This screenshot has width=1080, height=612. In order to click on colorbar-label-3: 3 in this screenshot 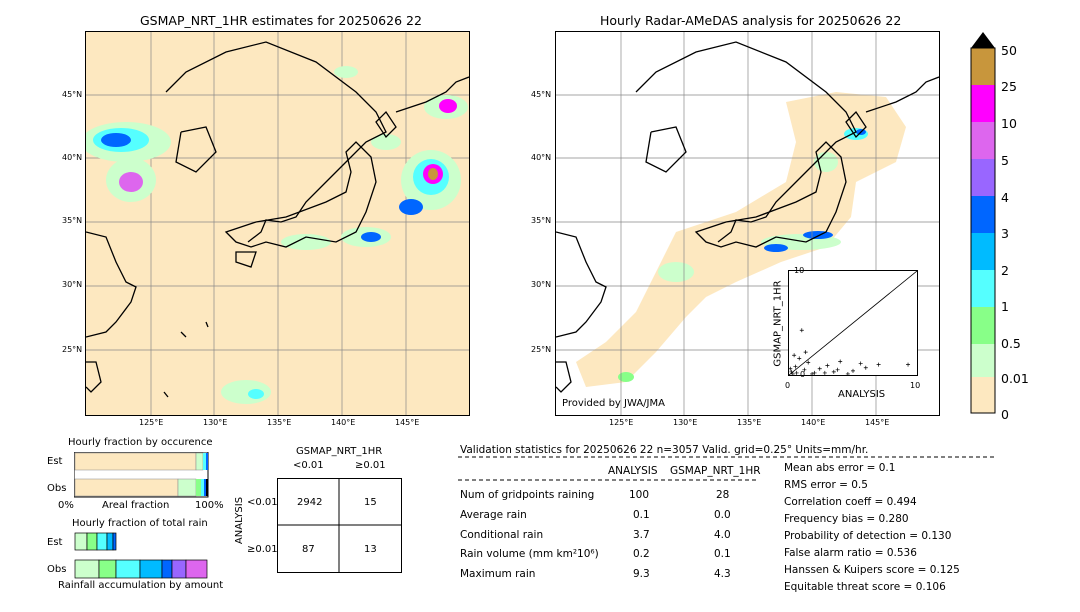, I will do `click(1005, 233)`.